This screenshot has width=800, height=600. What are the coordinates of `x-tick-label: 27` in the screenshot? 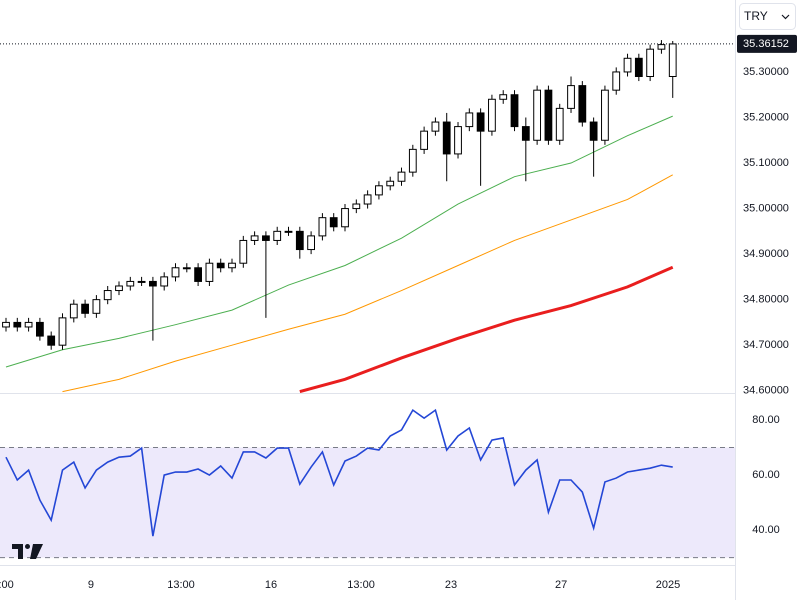 It's located at (561, 585).